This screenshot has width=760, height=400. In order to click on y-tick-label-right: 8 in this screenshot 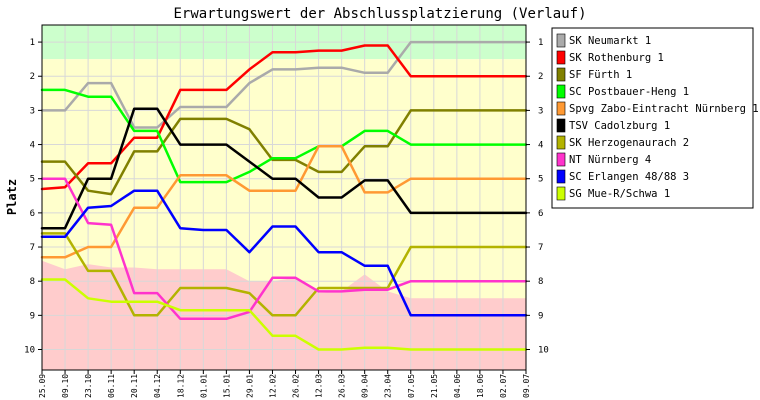, I will do `click(540, 282)`.